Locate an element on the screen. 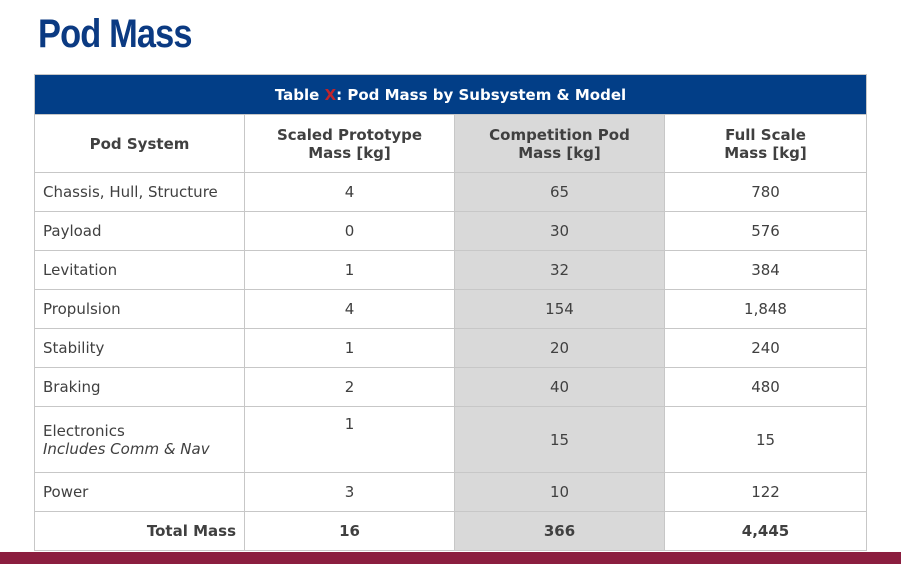 The image size is (901, 564). table-row: Levitation 1 32 384 is located at coordinates (451, 270).